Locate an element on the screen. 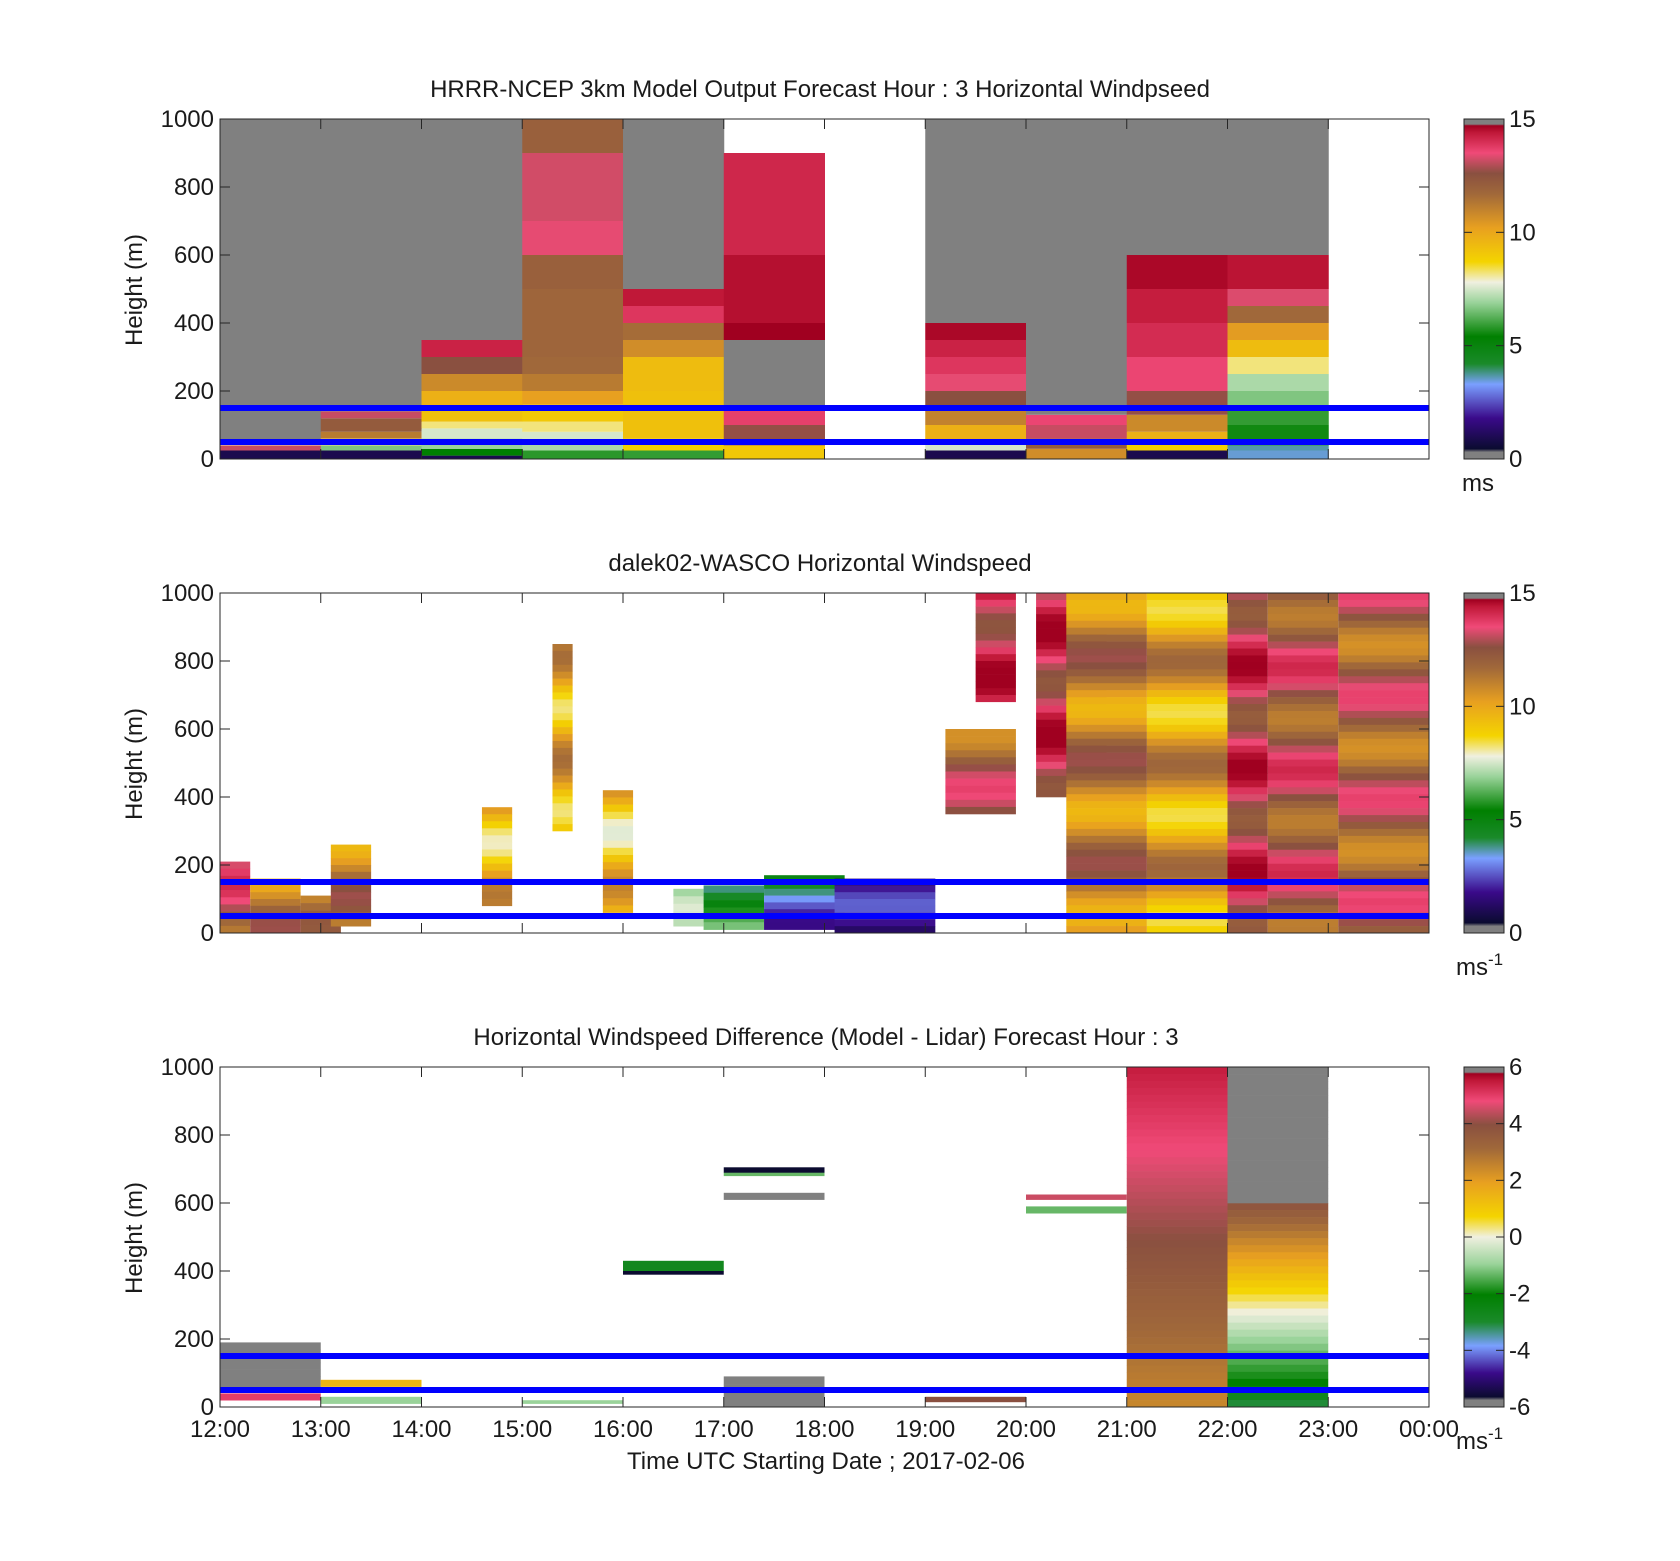  x-tick-label: 14:00 is located at coordinates (421, 1429).